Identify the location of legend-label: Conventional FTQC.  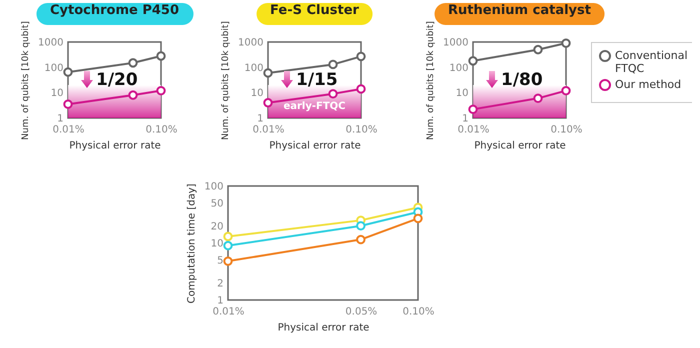
(651, 62).